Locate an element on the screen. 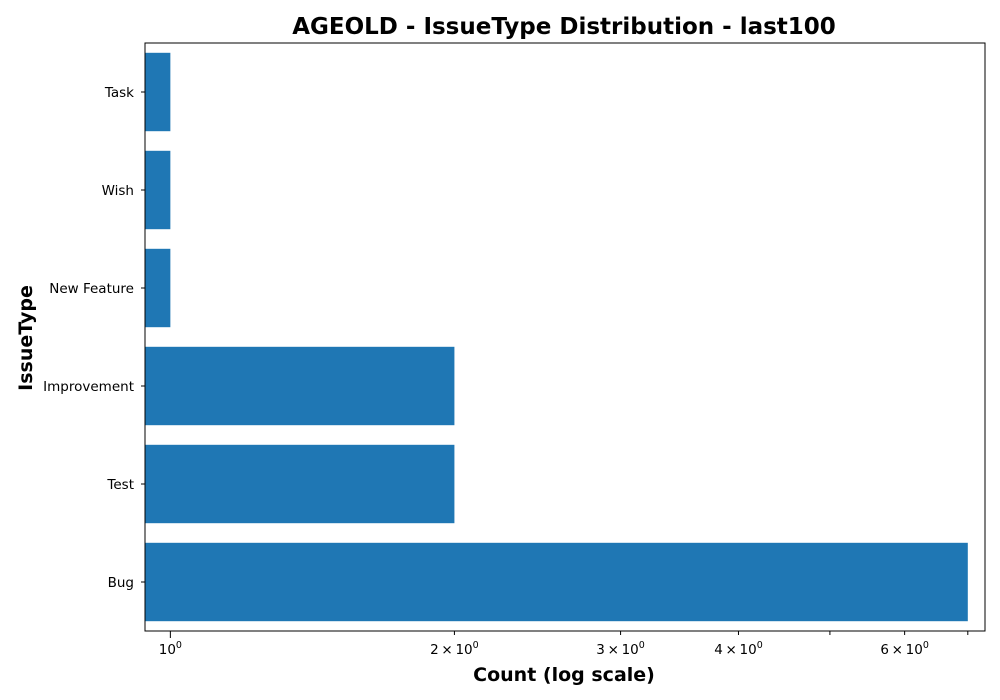 The image size is (1000, 700). y-tick-label: Wish is located at coordinates (118, 191).